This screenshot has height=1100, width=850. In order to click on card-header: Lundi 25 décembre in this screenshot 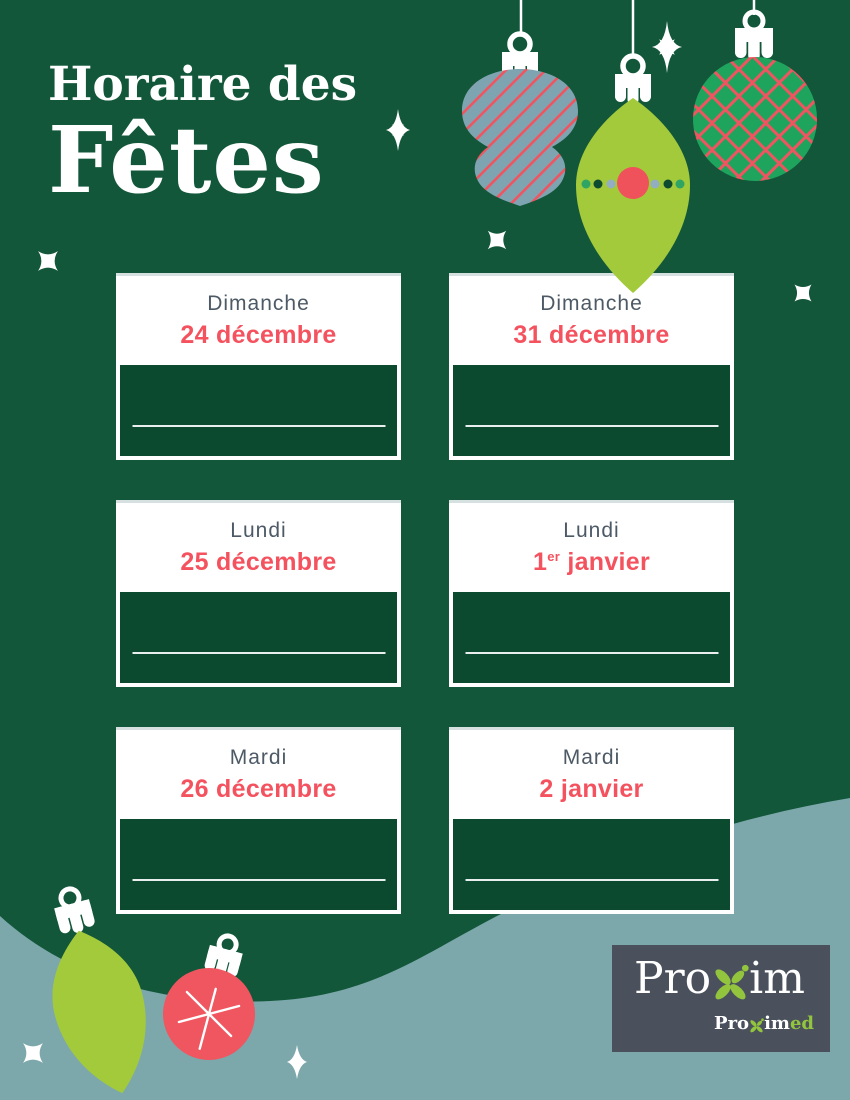, I will do `click(258, 546)`.